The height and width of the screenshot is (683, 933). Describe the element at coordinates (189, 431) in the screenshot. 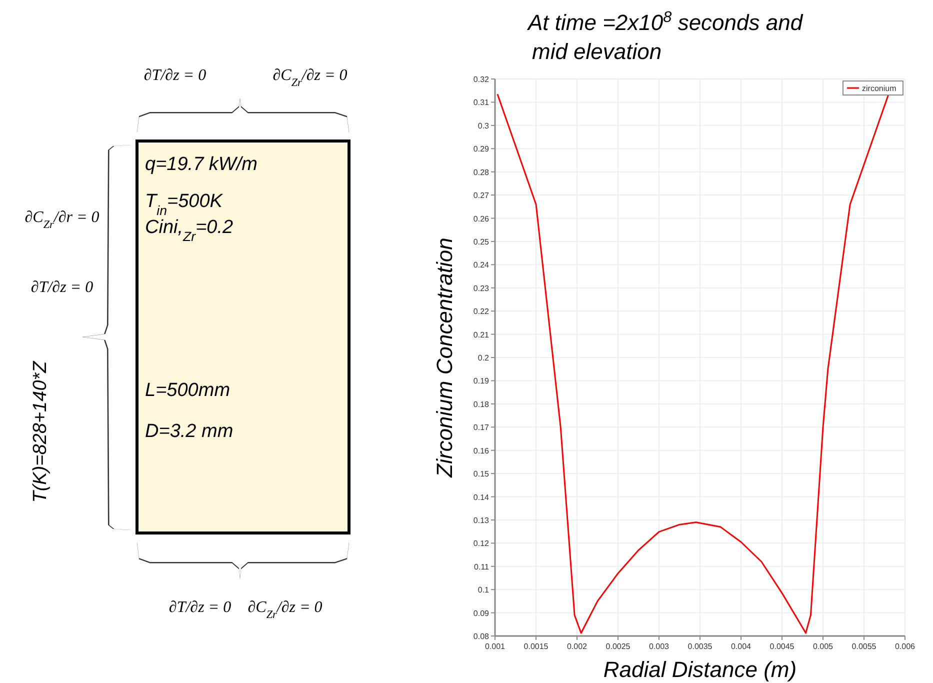

I see `text: D=3.2 mm` at that location.